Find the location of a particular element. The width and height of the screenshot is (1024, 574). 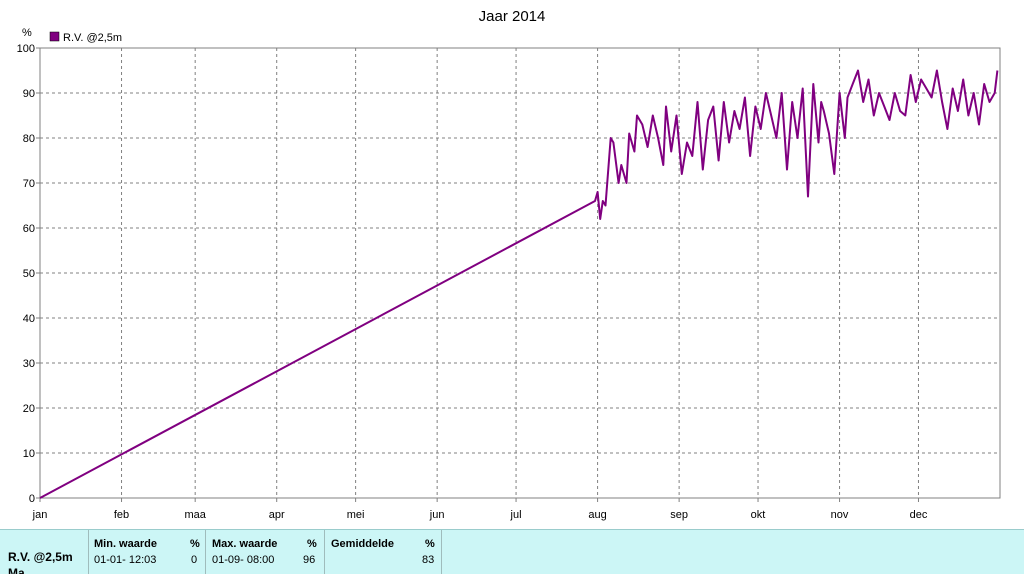

y-tick-label: 20 is located at coordinates (29, 409).